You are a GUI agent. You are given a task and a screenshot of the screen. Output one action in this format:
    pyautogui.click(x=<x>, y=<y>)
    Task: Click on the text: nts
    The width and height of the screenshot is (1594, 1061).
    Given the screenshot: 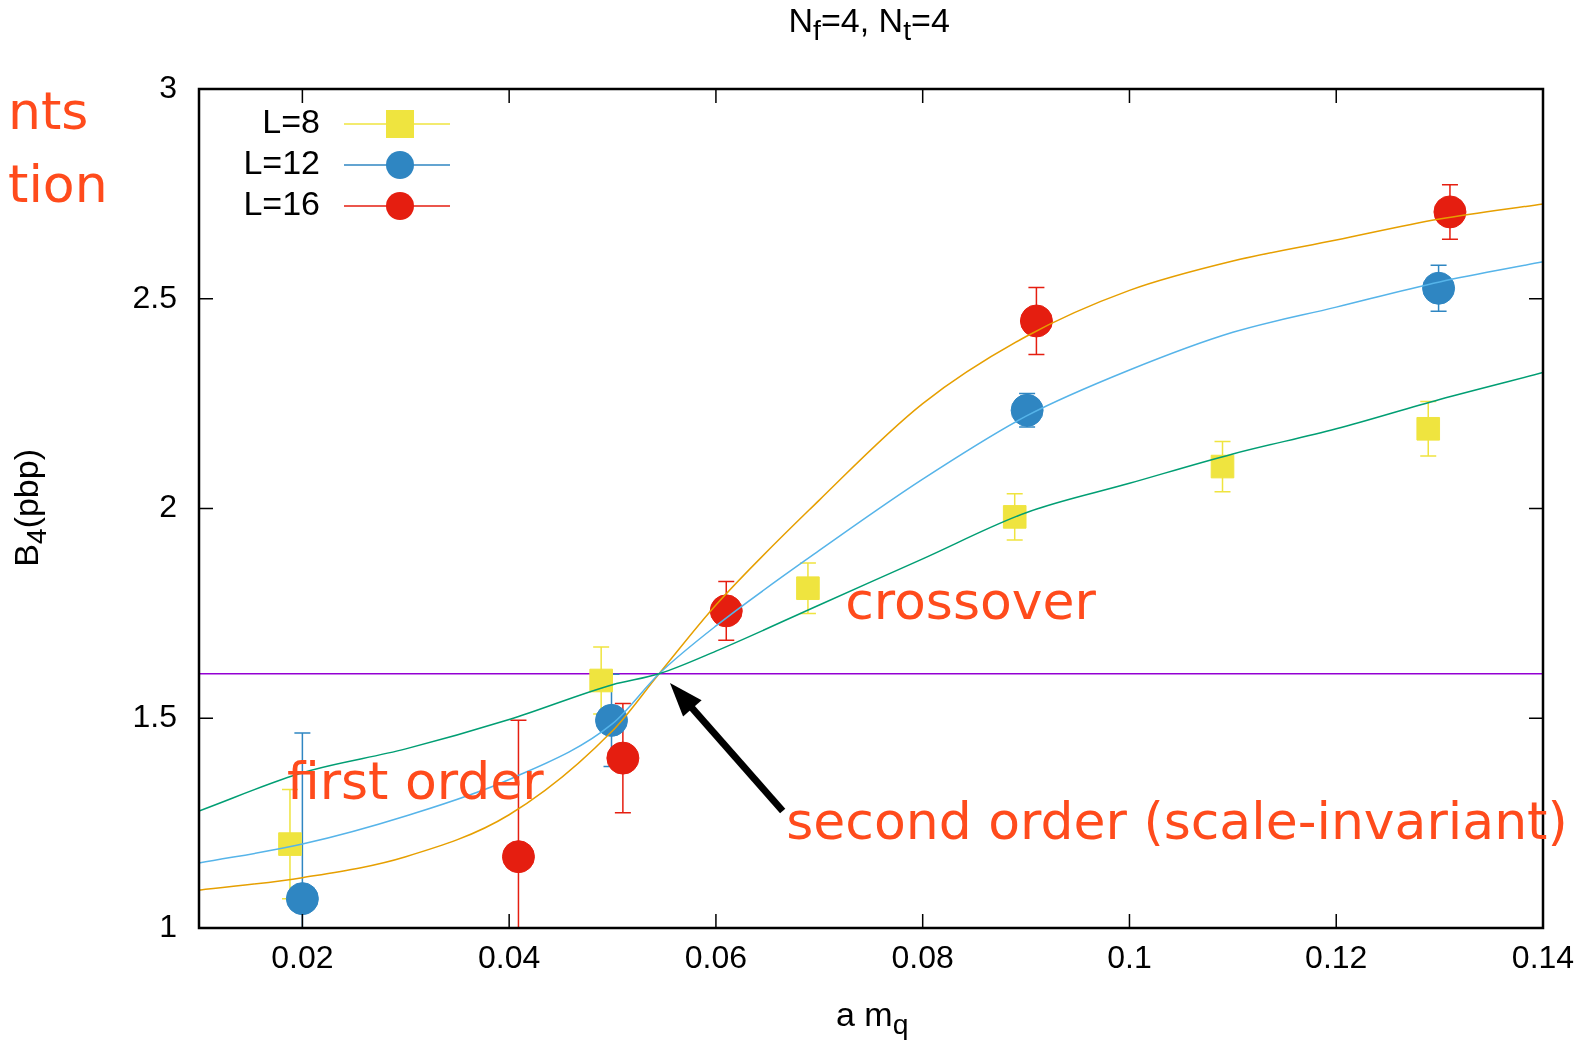 What is the action you would take?
    pyautogui.click(x=48, y=110)
    